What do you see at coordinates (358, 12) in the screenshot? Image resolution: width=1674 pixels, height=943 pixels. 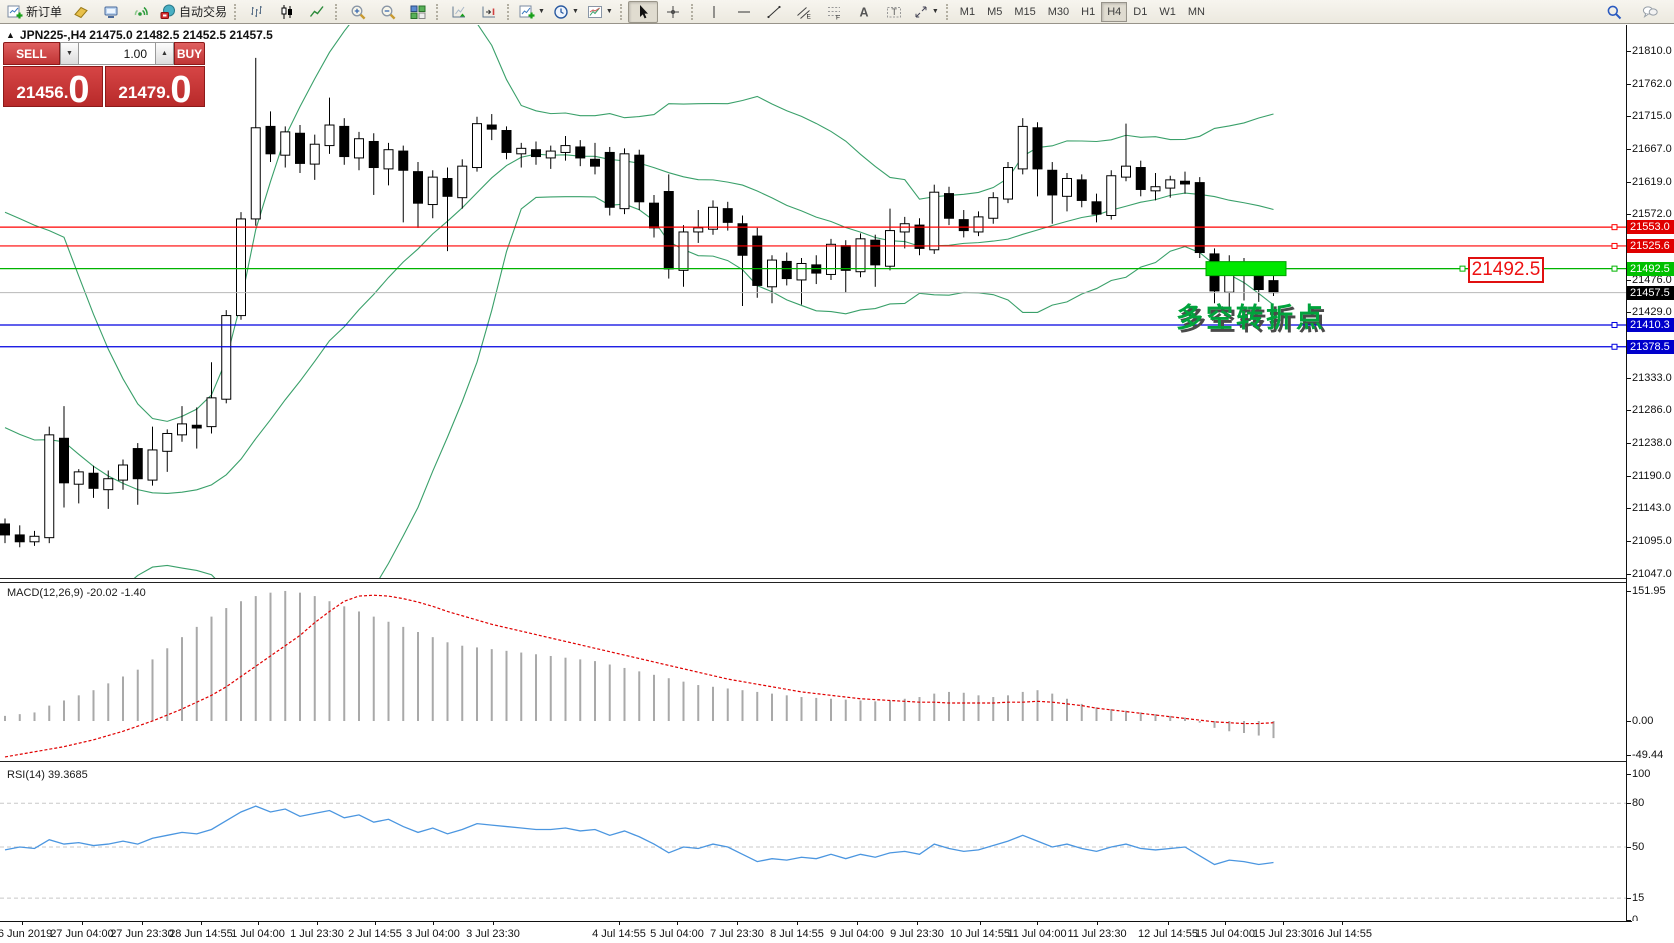 I see `zoom-in-button` at bounding box center [358, 12].